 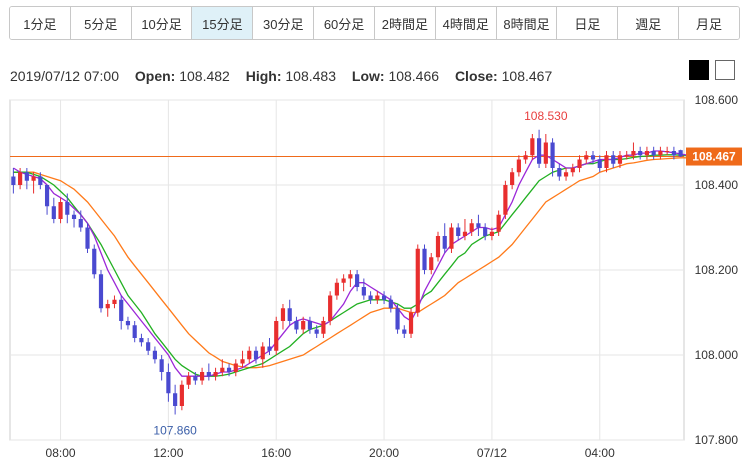 What do you see at coordinates (405, 23) in the screenshot?
I see `tab-6: 2時間足` at bounding box center [405, 23].